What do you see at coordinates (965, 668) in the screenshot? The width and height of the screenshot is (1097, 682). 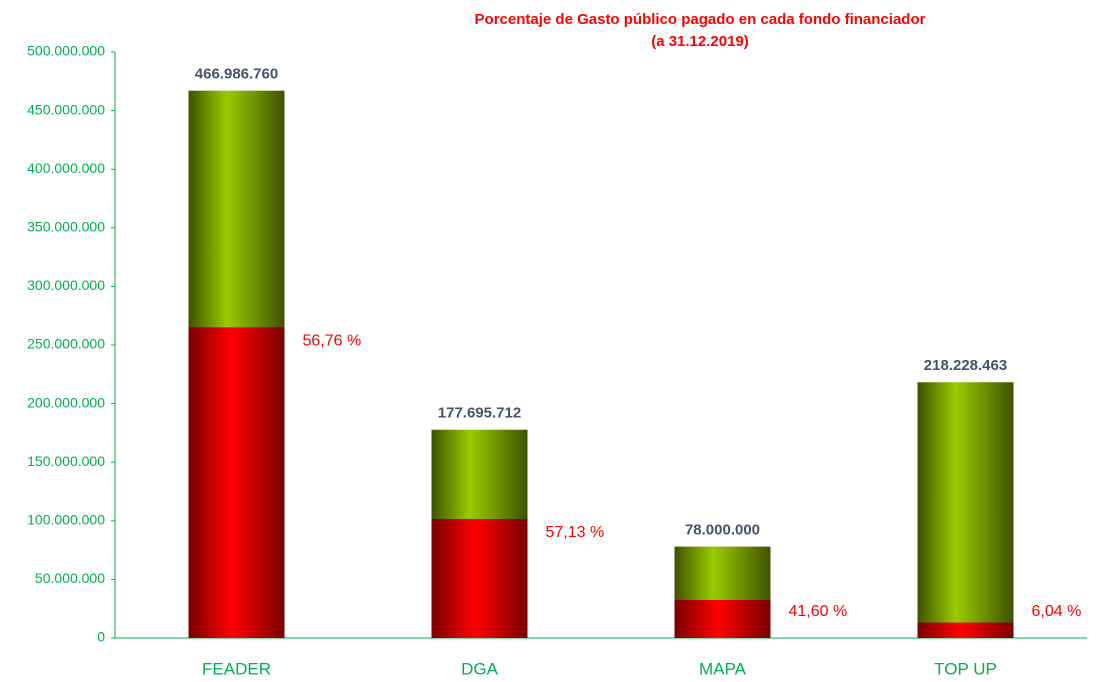 I see `x-tick-label: TOP UP` at bounding box center [965, 668].